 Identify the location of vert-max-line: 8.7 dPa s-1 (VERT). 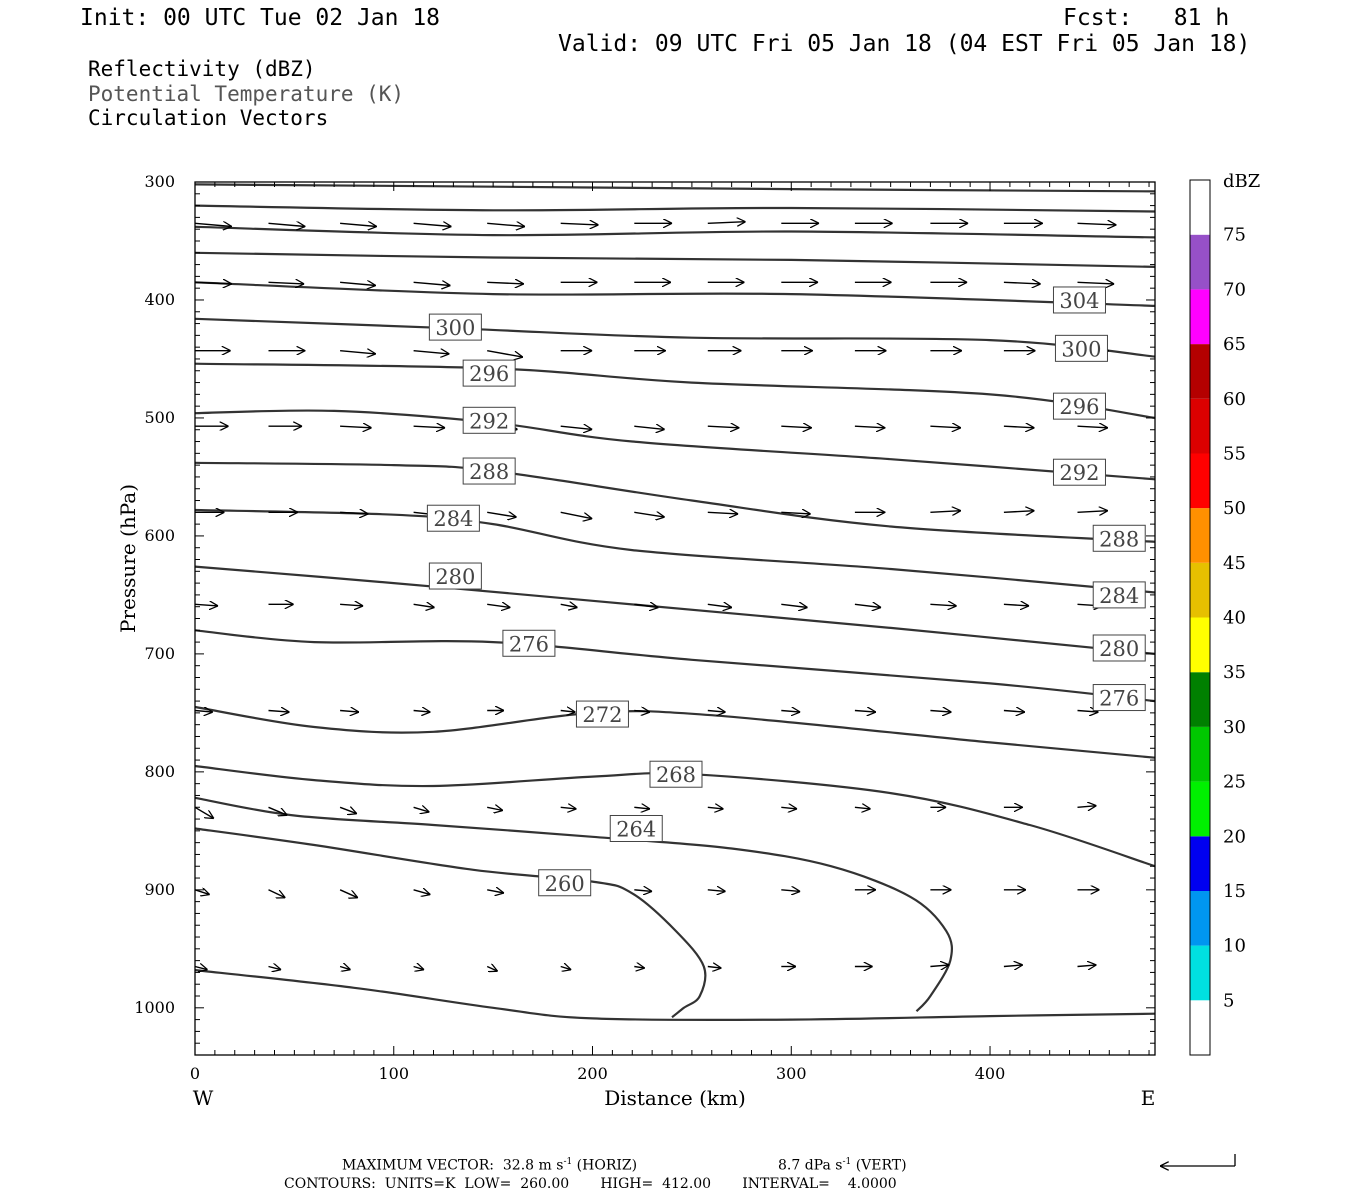
(842, 1165).